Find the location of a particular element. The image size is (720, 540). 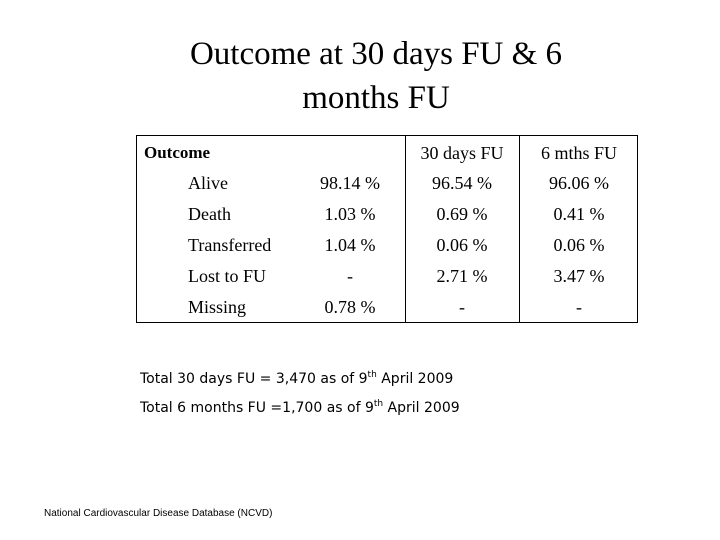

row-death-6-months: 0.41 % is located at coordinates (579, 214).